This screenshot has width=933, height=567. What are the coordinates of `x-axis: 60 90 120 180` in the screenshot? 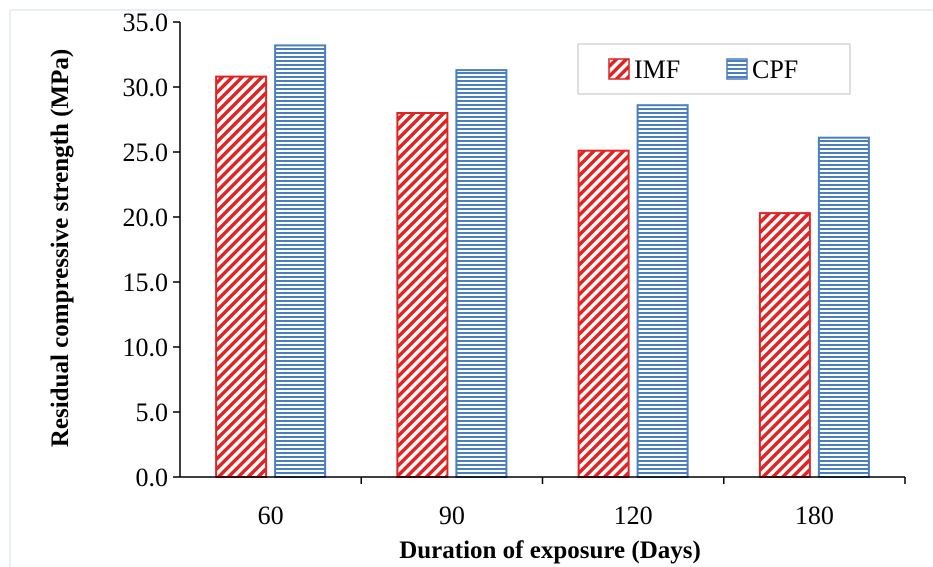 It's located at (543, 503).